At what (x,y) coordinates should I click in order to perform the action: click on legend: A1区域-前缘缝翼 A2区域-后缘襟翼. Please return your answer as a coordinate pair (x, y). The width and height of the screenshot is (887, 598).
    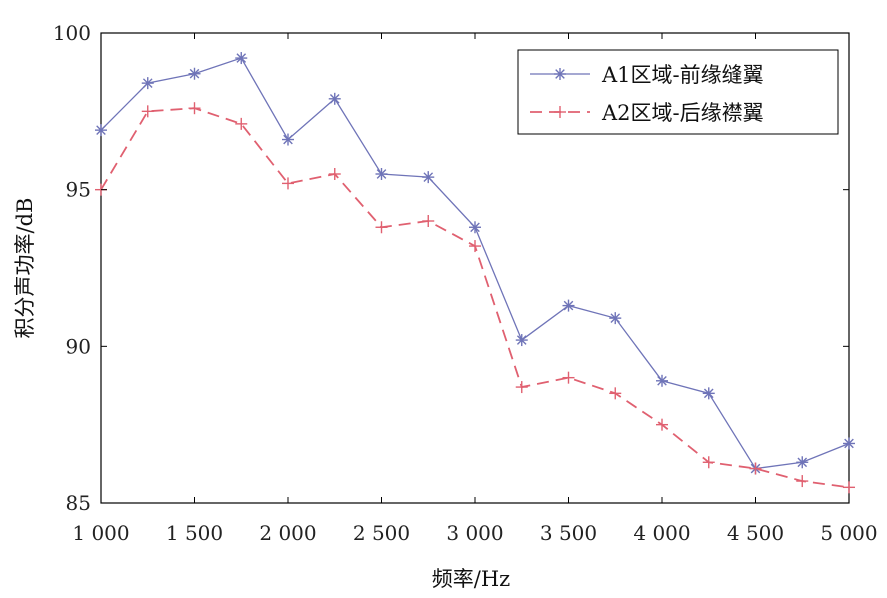
    Looking at the image, I should click on (678, 92).